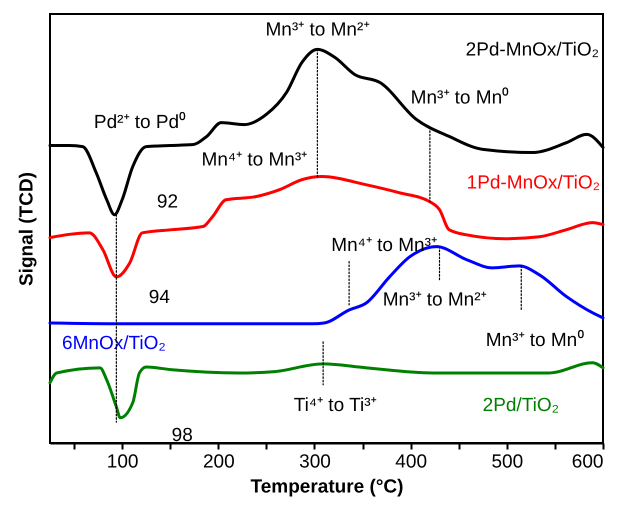 The height and width of the screenshot is (516, 632). I want to click on y-axis-title: Signal (TCD), so click(27, 229).